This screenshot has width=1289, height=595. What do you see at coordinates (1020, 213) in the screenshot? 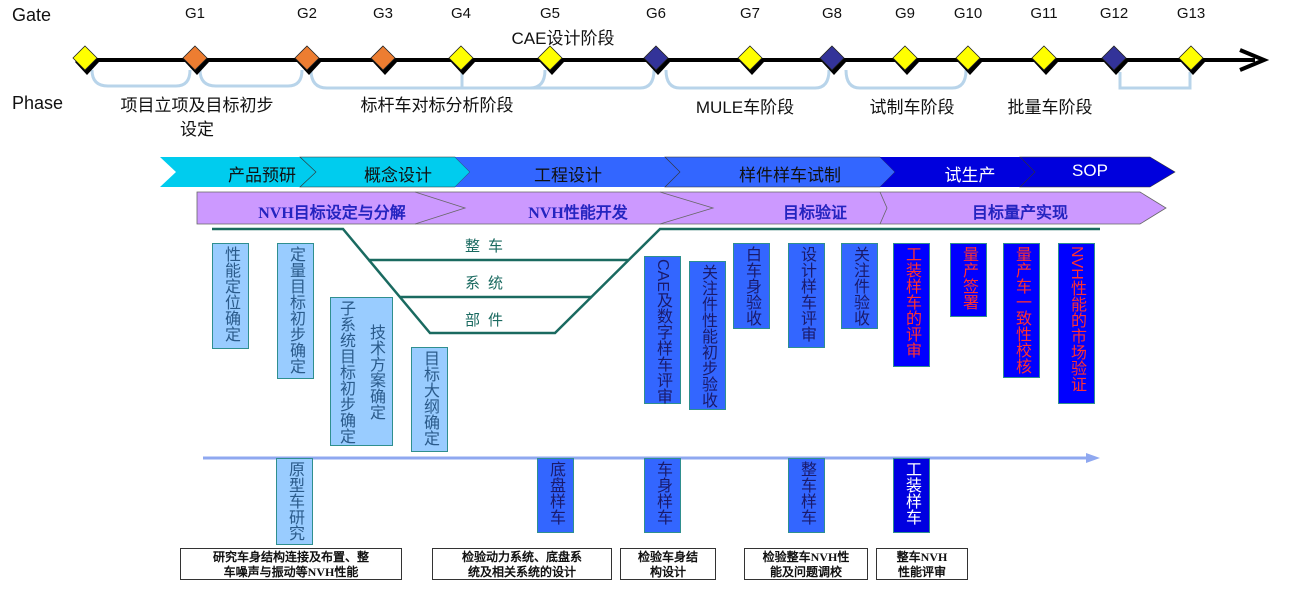
I see `nvh-stage-label: 目标量产实现` at bounding box center [1020, 213].